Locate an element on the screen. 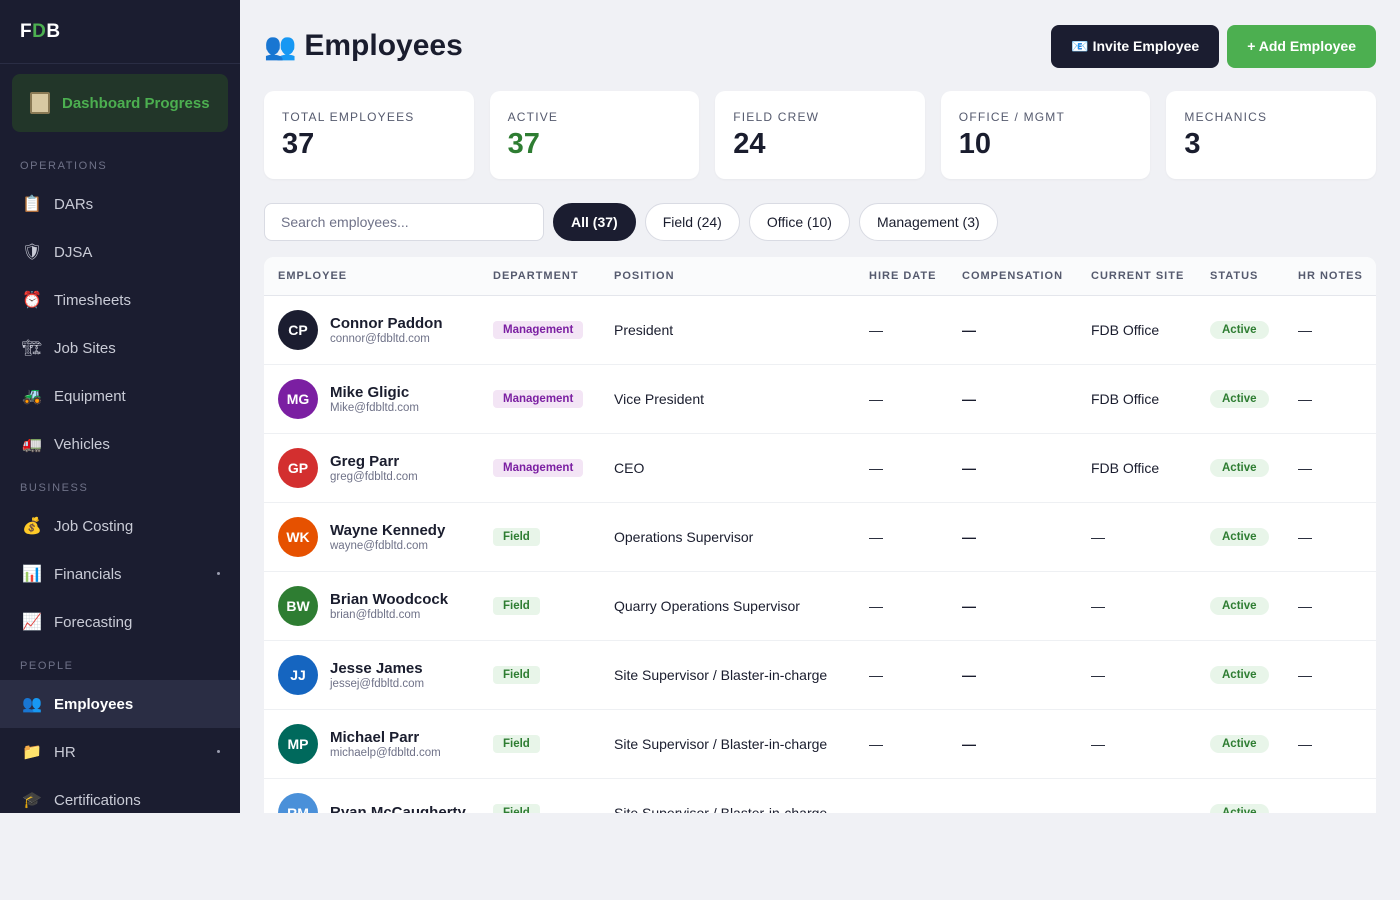 The height and width of the screenshot is (900, 1400). column-header: COMPENSATION is located at coordinates (1012, 276).